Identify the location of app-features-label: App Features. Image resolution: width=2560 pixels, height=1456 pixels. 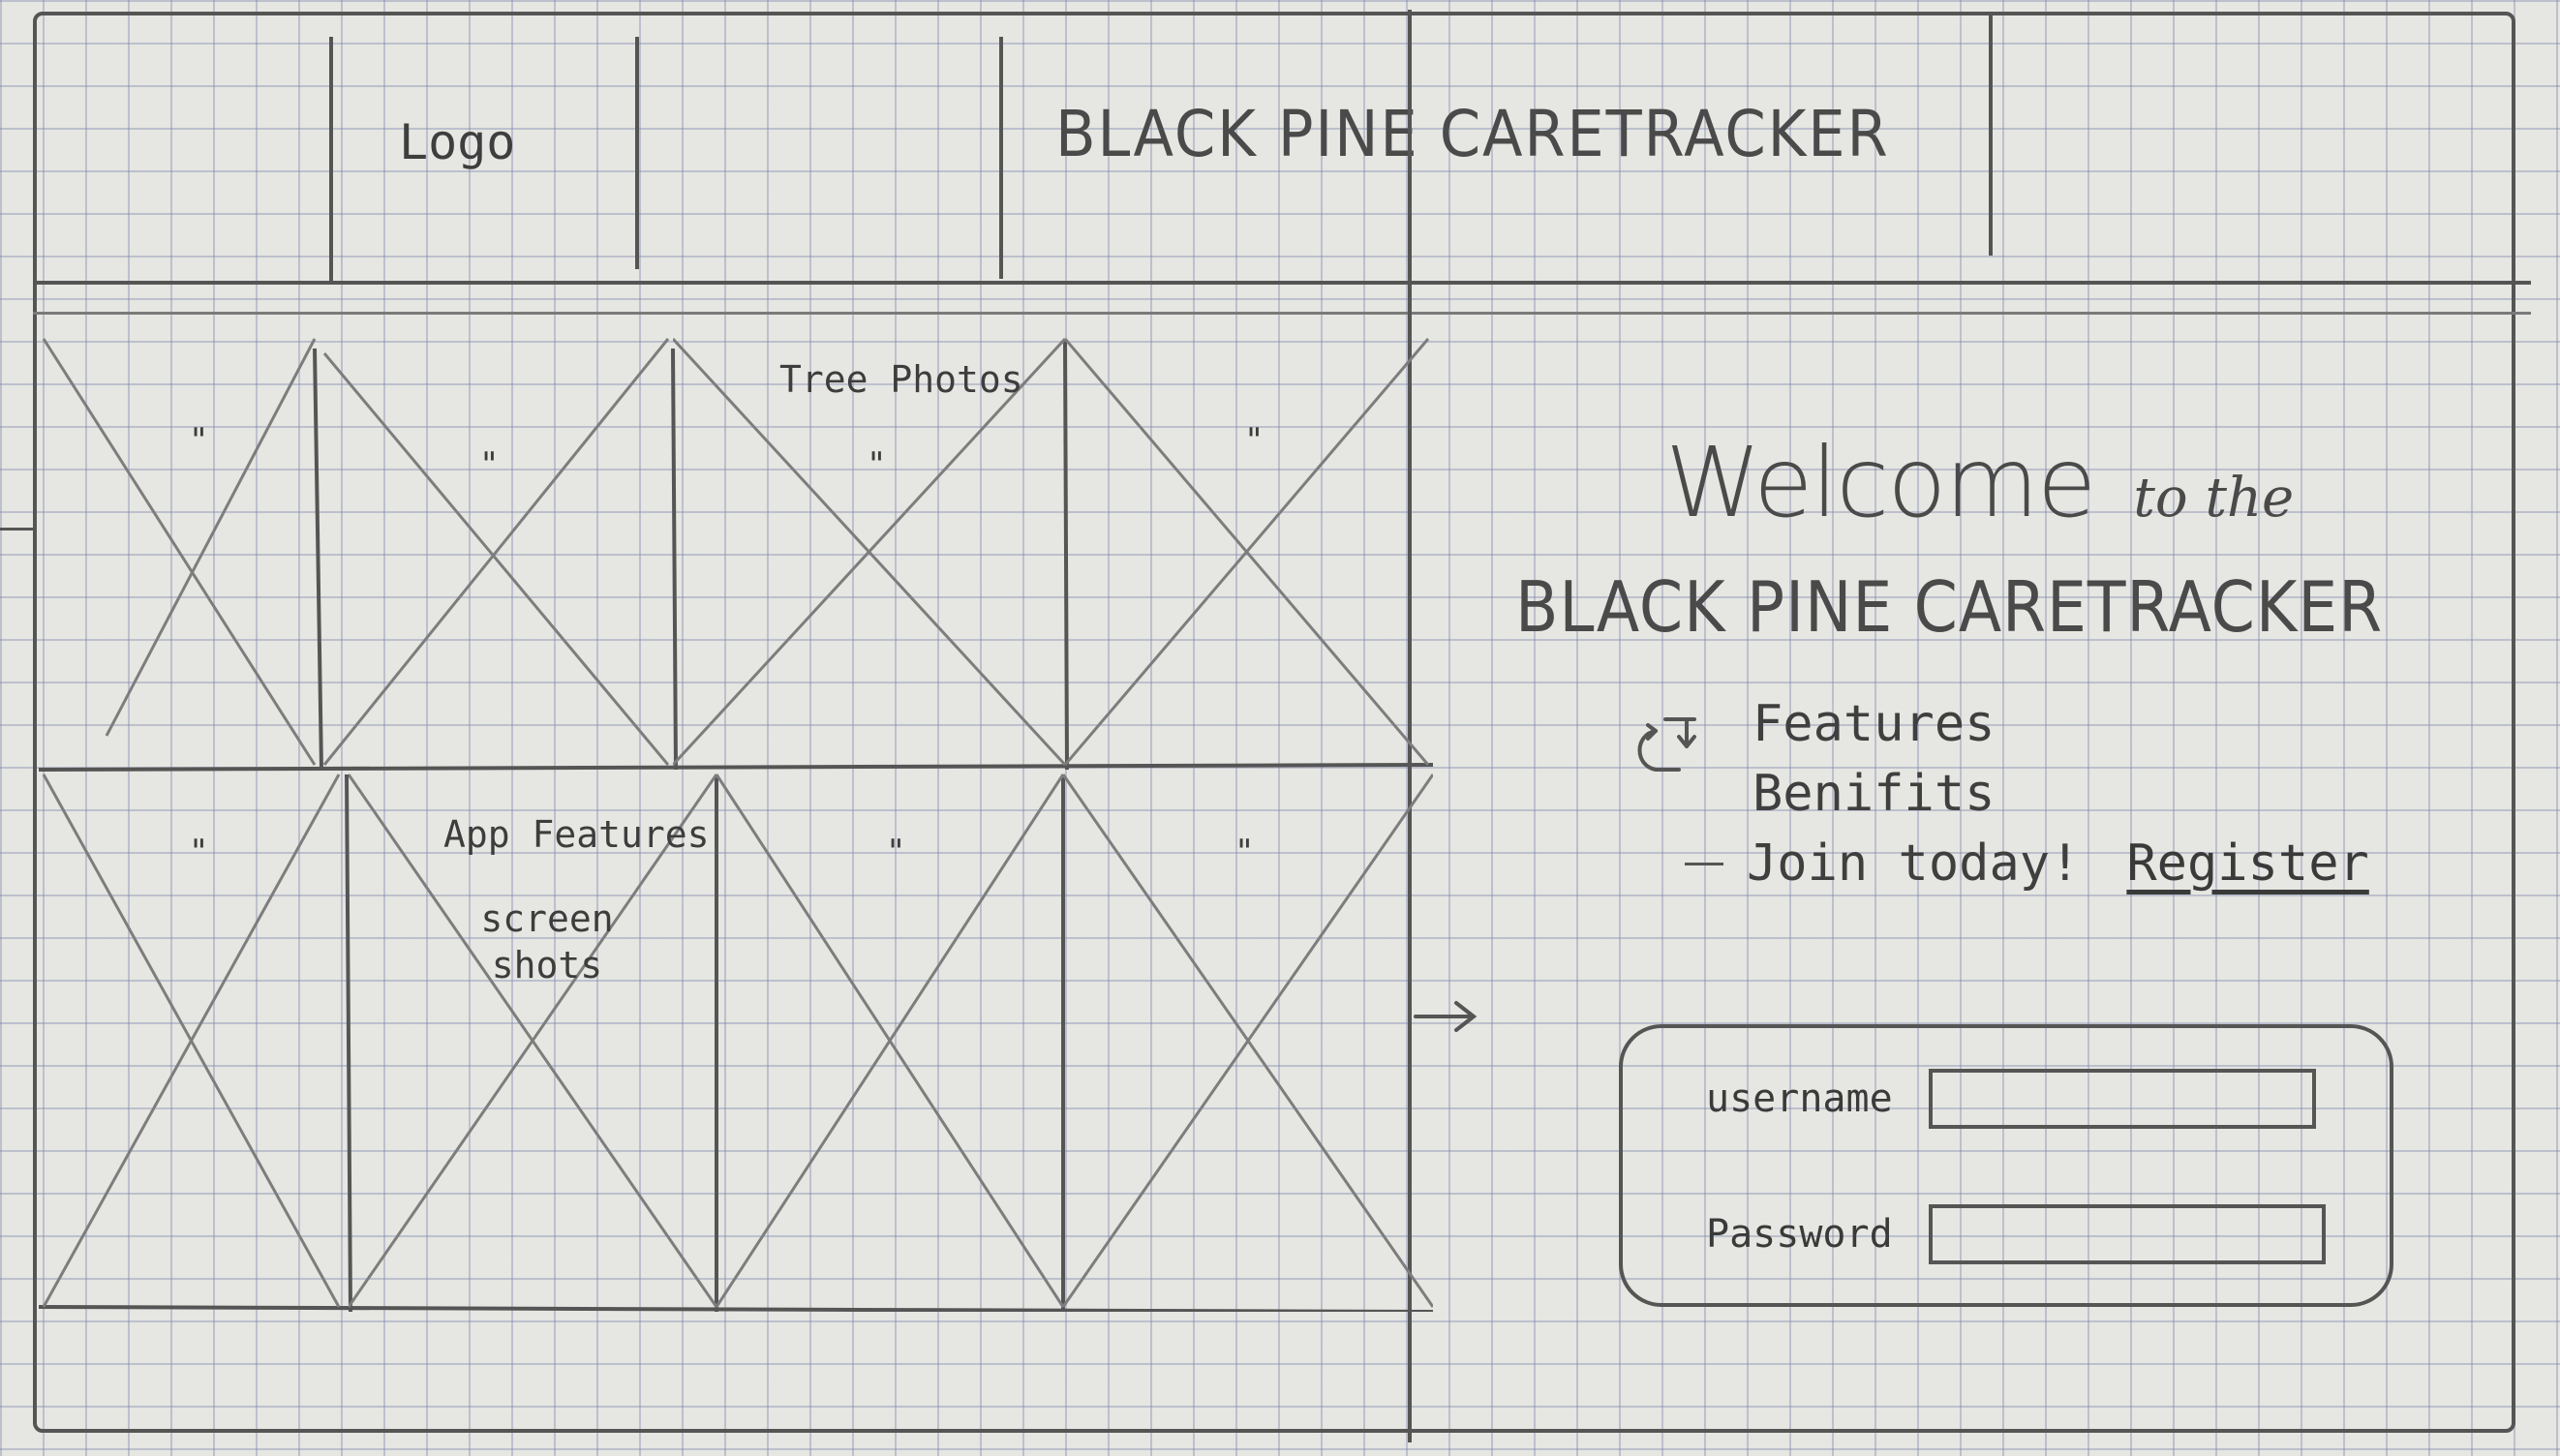
(576, 835).